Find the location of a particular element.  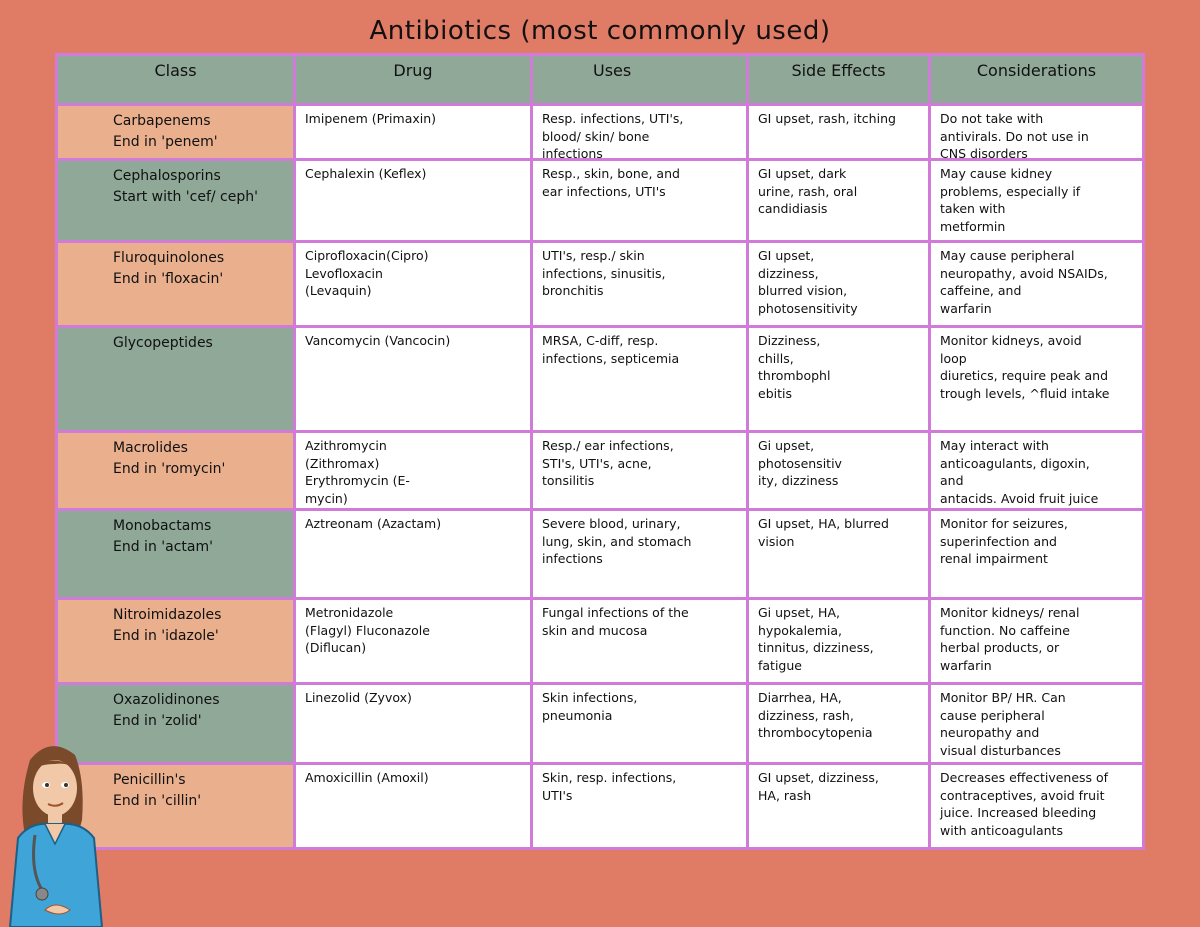

header-cell: Considerations is located at coordinates (1036, 79).